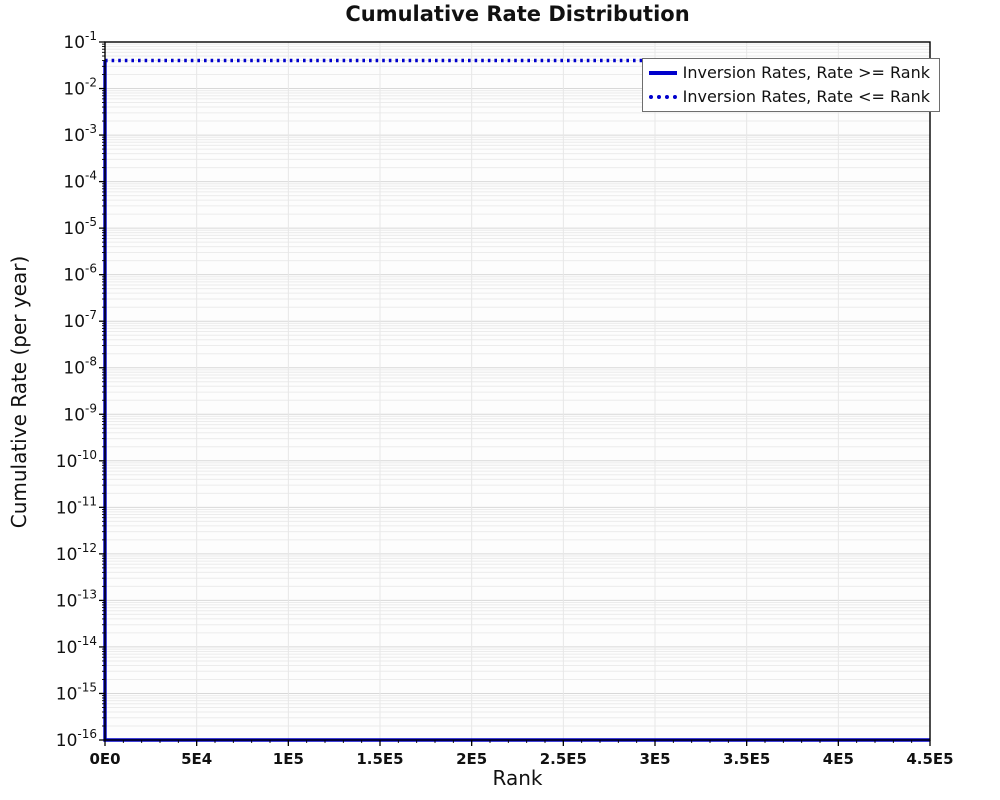  What do you see at coordinates (80, 274) in the screenshot?
I see `svg-text: 10⁻⁶` at bounding box center [80, 274].